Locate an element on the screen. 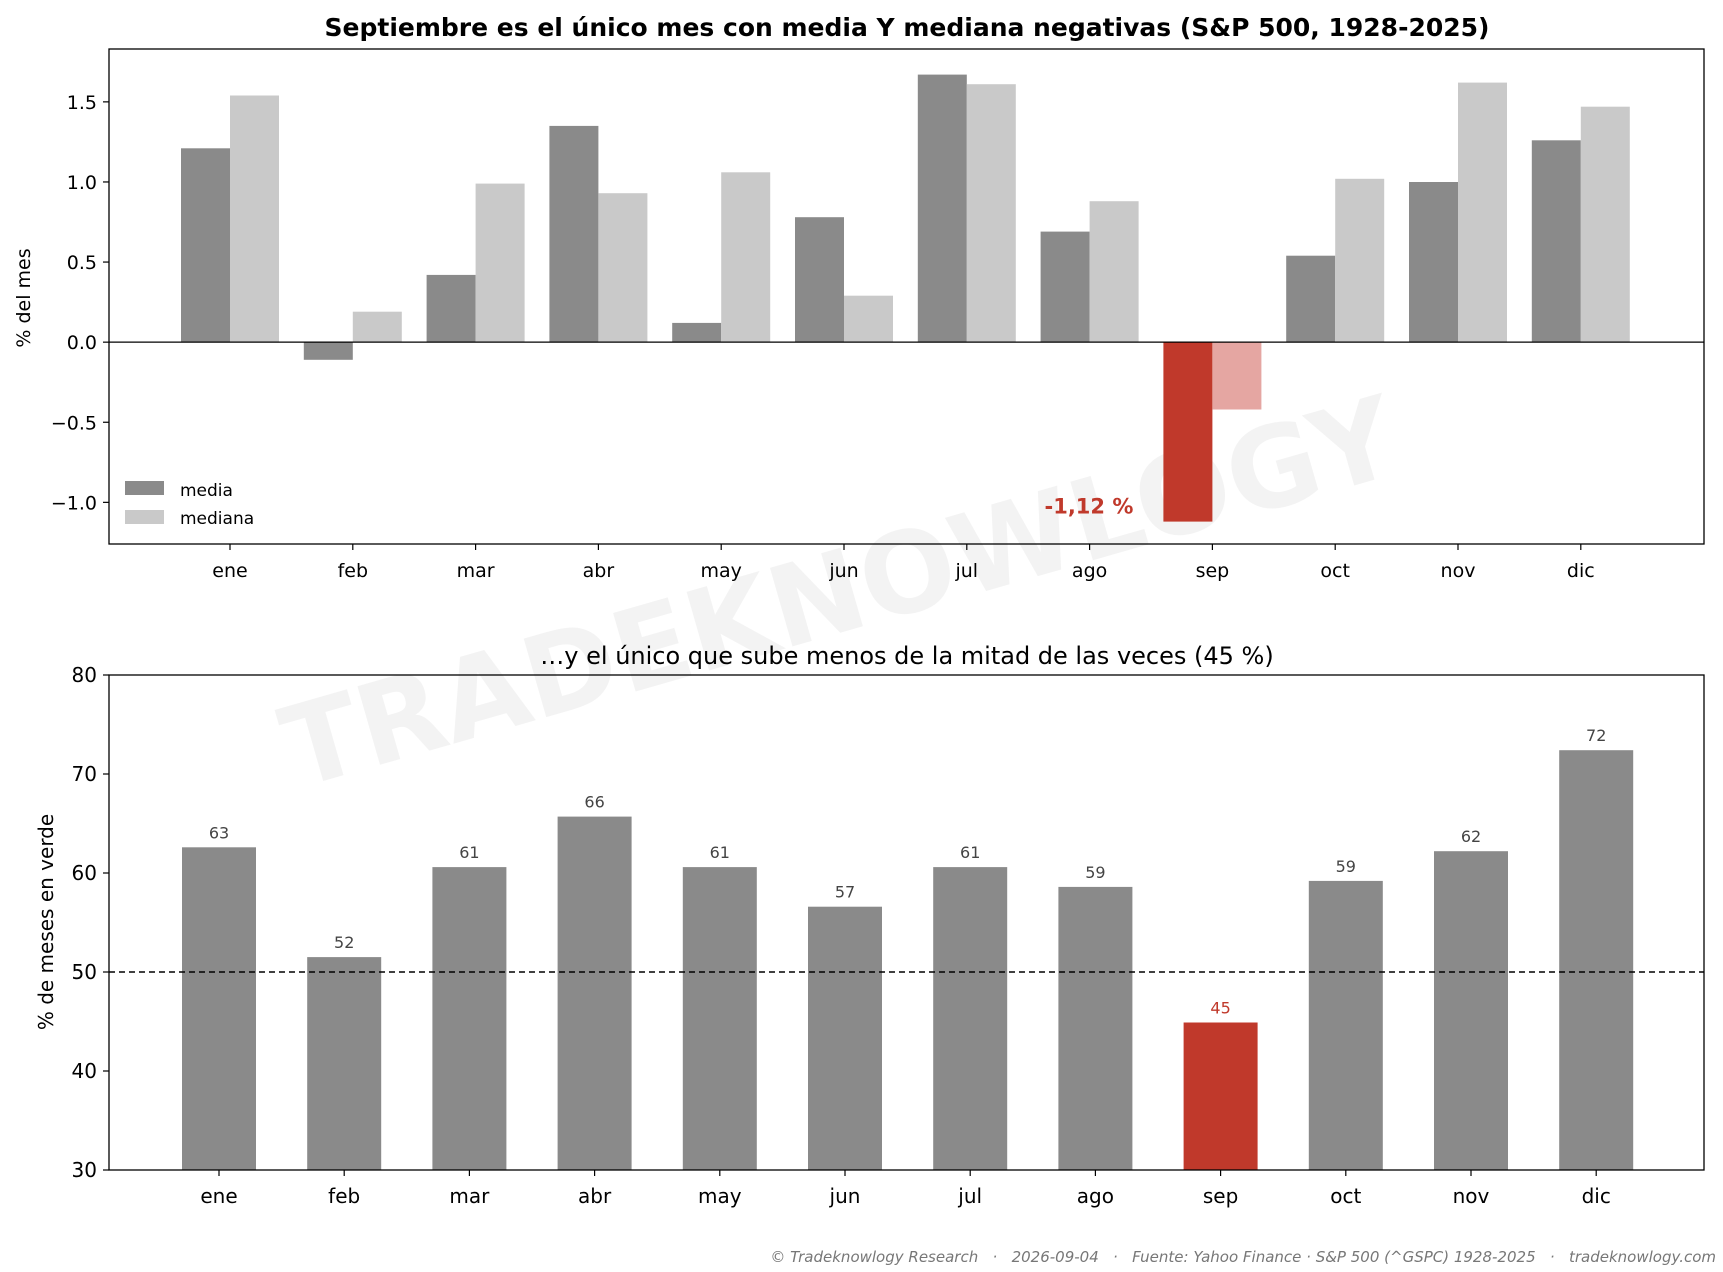 The width and height of the screenshot is (1723, 1272). bar-verde-mar is located at coordinates (469, 1018).